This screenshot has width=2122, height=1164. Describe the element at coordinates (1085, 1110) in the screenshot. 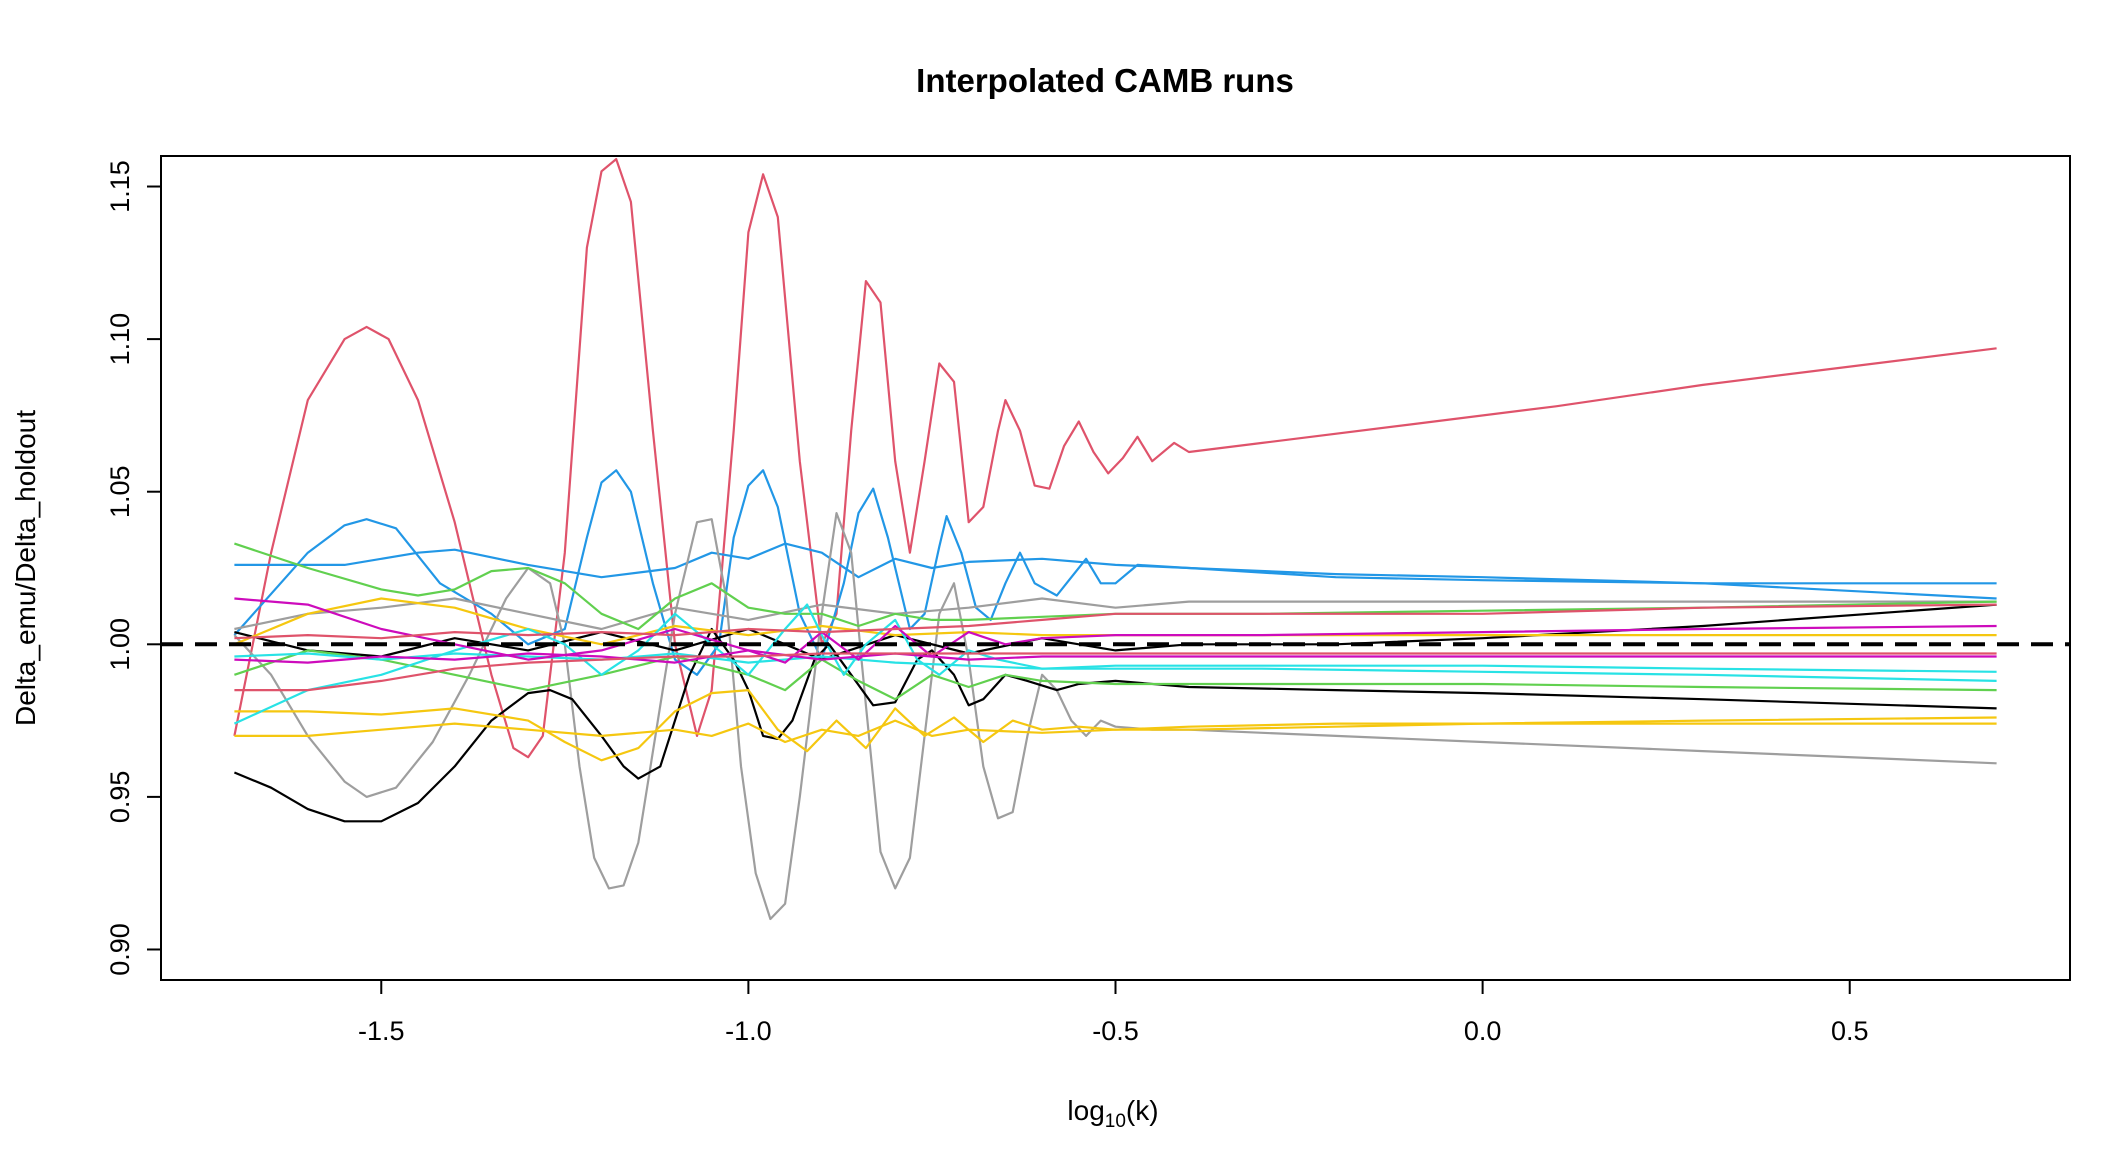

I see `x-axis-label-main: log` at that location.